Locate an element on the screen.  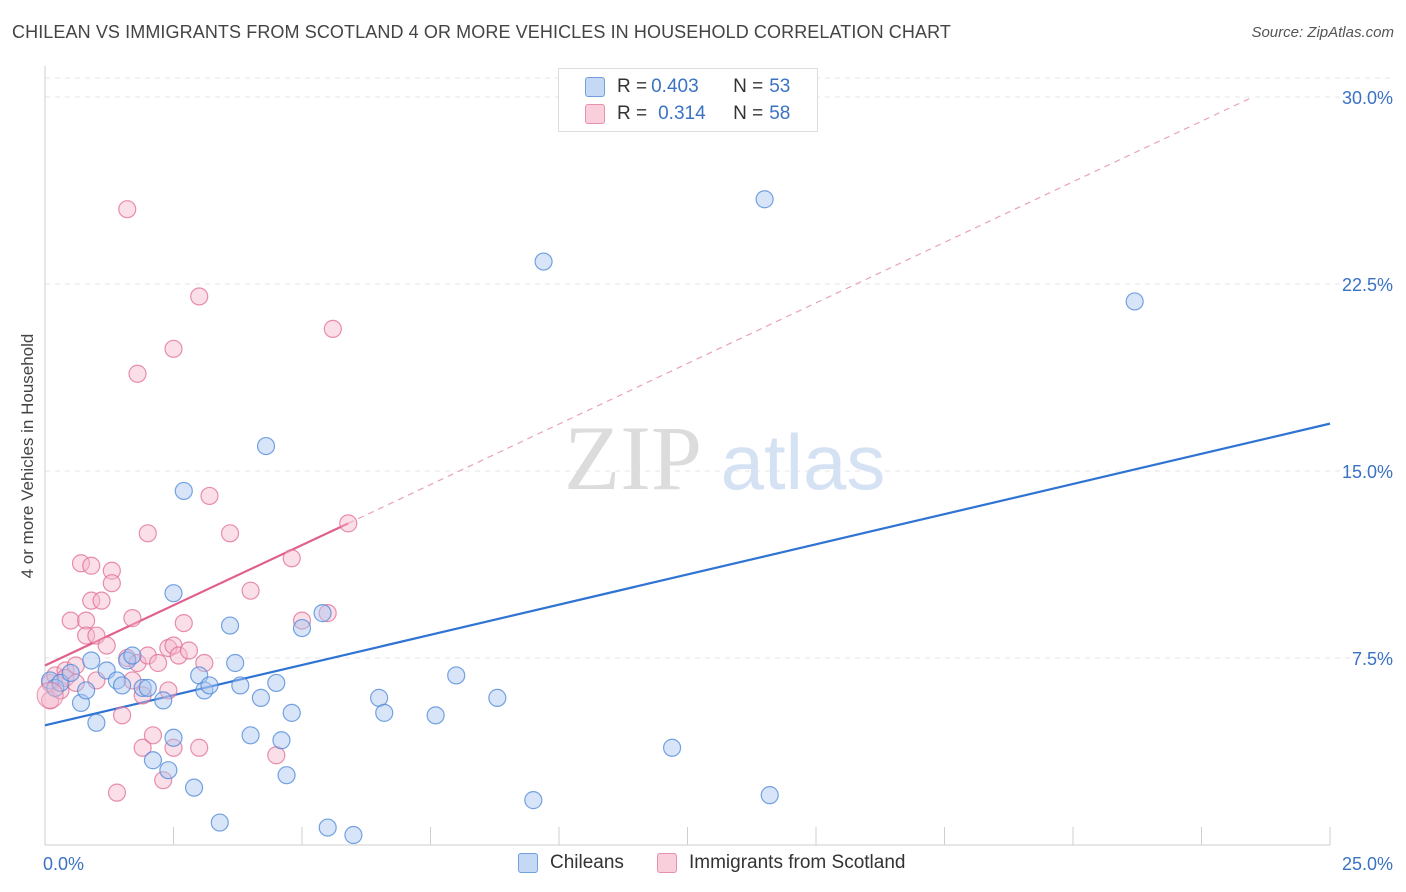
legend-r-value: 0.314 is located at coordinates (682, 113).